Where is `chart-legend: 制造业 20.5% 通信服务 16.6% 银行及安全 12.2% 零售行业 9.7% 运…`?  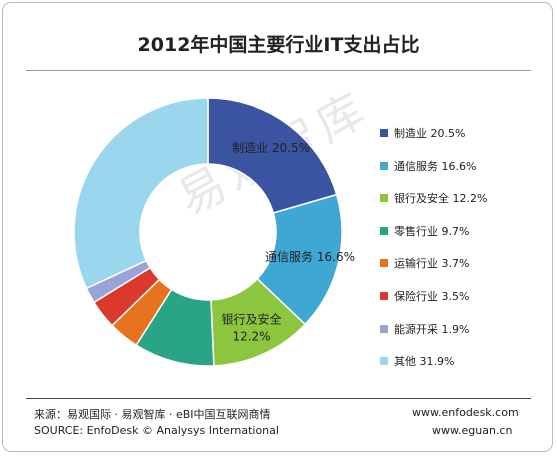
chart-legend: 制造业 20.5% 通信服务 16.6% 银行及安全 12.2% 零售行业 9.7% 运… is located at coordinates (433, 254).